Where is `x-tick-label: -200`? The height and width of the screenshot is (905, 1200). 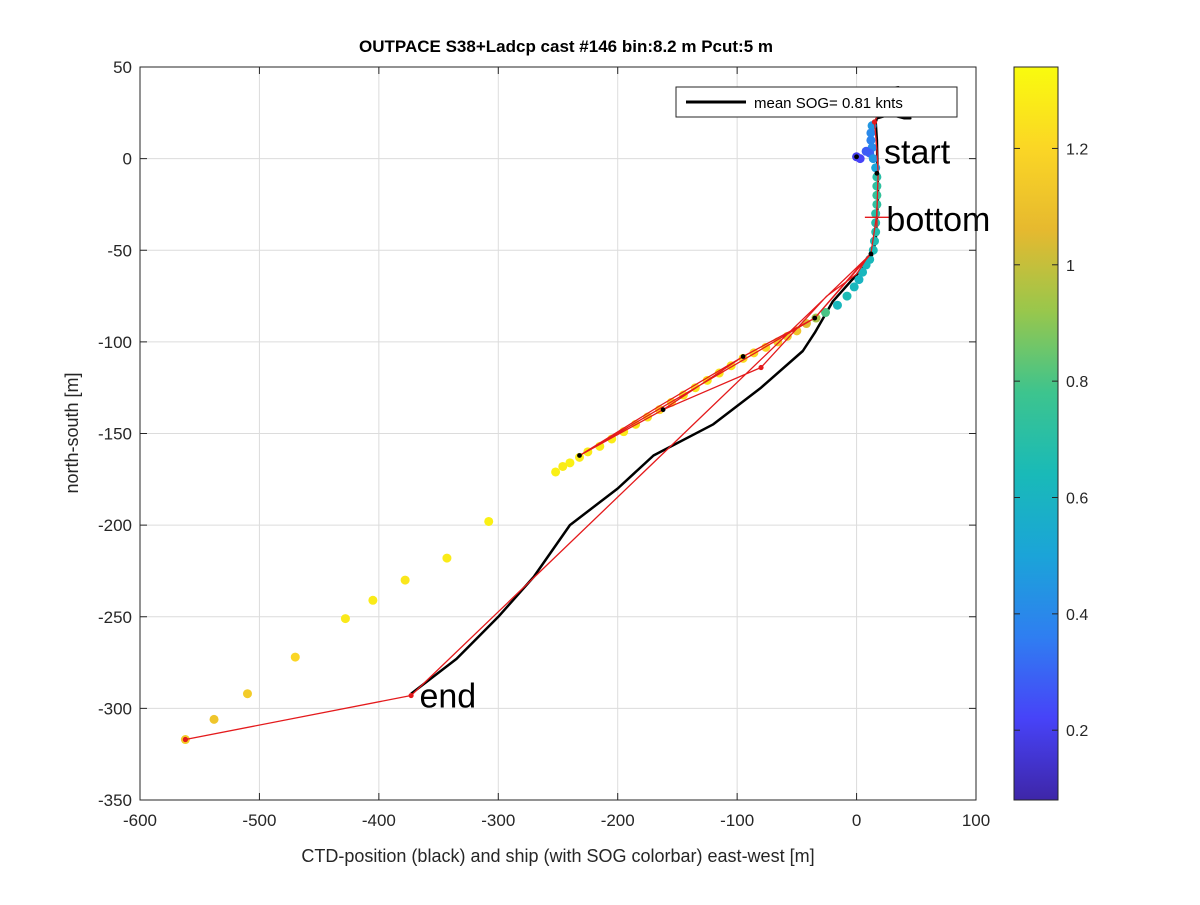
x-tick-label: -200 is located at coordinates (618, 820).